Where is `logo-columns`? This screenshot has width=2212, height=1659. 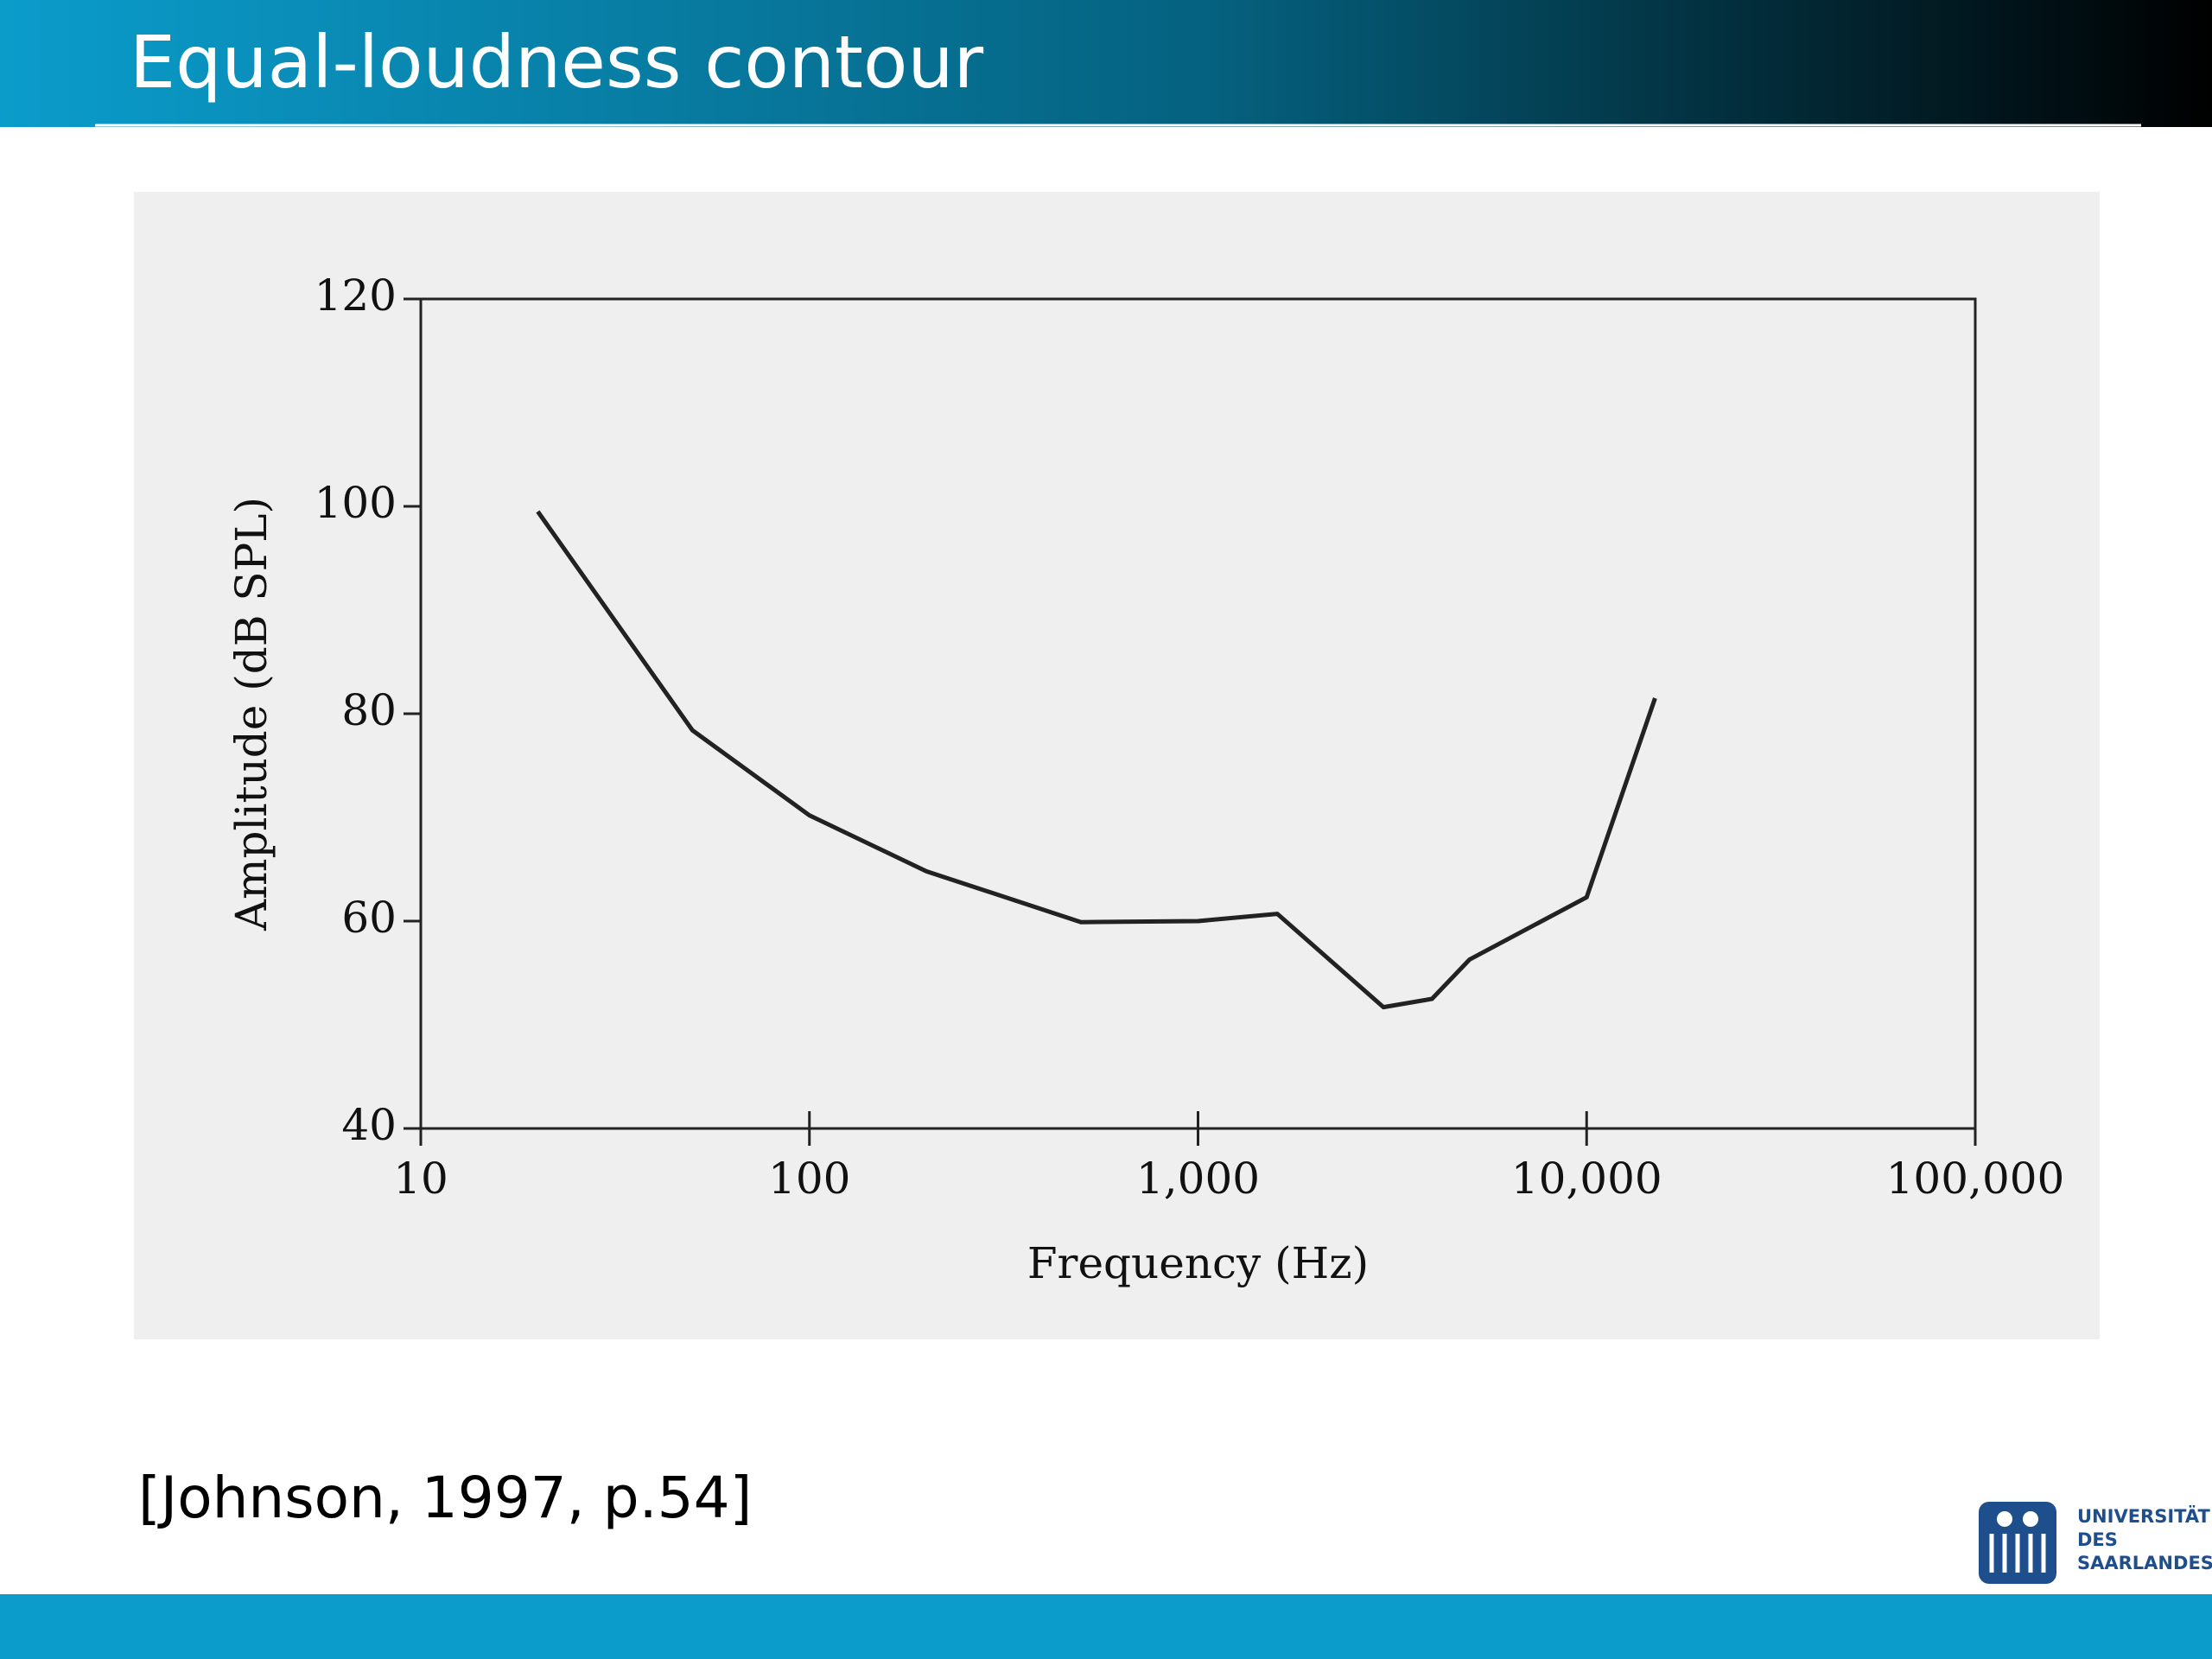 logo-columns is located at coordinates (2017, 1553).